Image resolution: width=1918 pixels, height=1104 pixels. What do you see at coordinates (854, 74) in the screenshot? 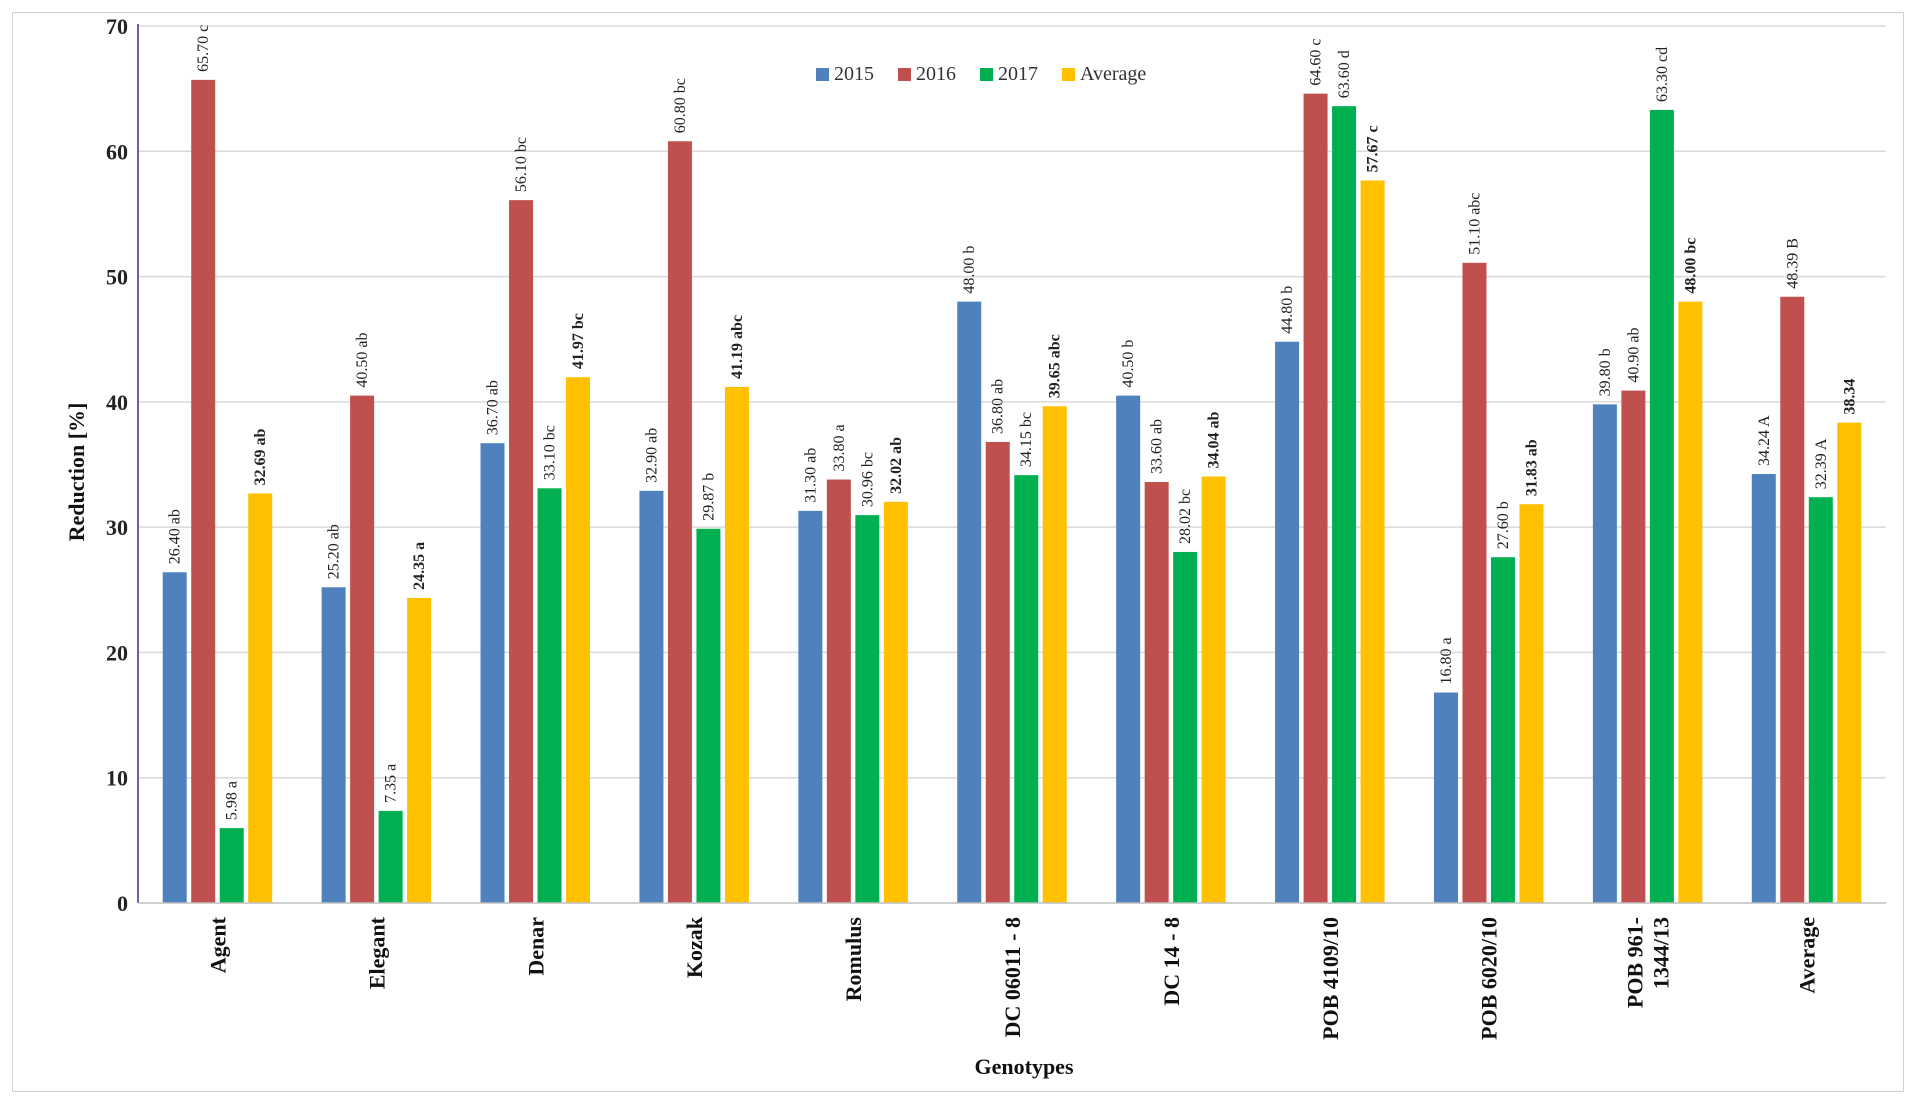
I see `legend-label: 2015` at bounding box center [854, 74].